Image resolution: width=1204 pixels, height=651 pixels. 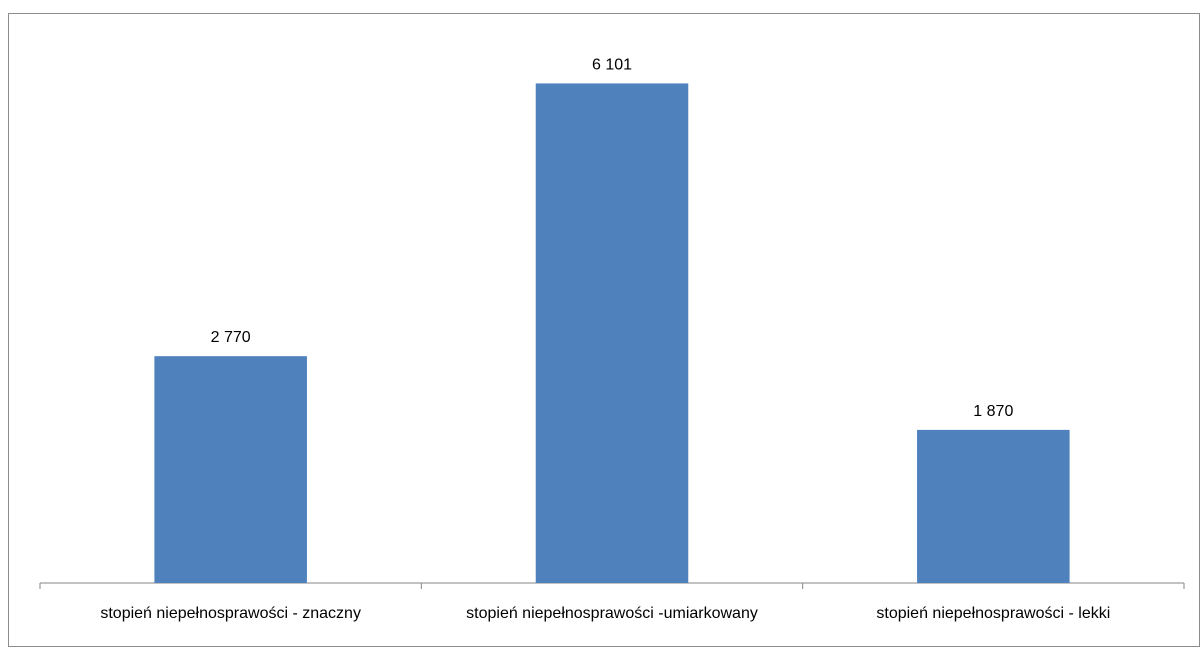 I want to click on category-label: stopień niepełnosprawości - lekki, so click(x=993, y=613).